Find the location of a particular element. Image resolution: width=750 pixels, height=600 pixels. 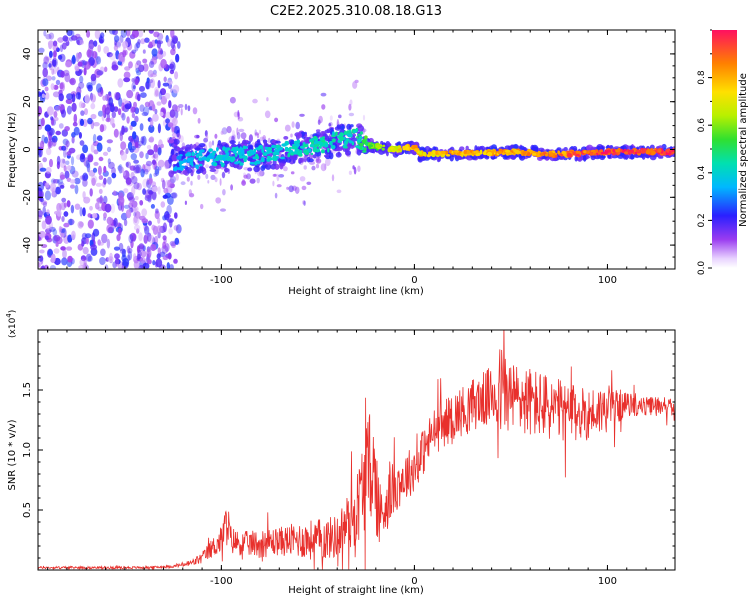

snr-ylabel: SNR (10 * v/v) is located at coordinates (12, 454).